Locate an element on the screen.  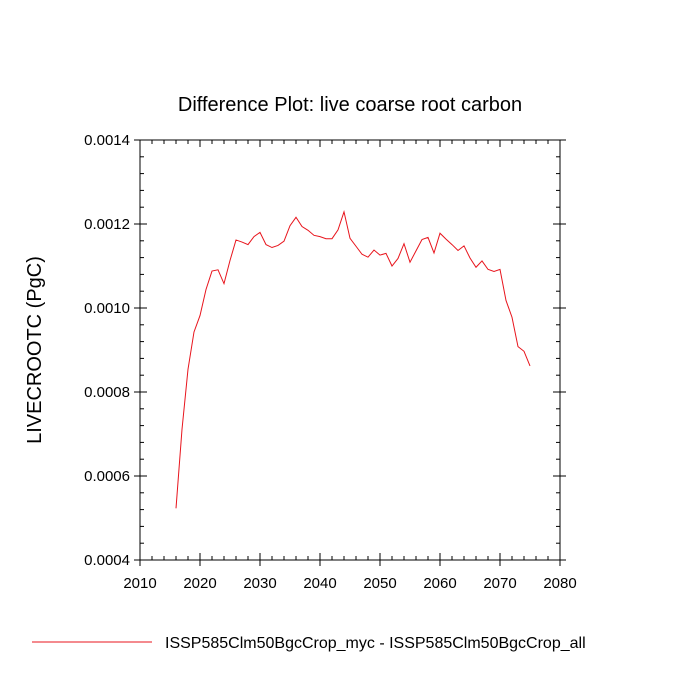
y-tick-label: 0.0014 is located at coordinates (107, 140).